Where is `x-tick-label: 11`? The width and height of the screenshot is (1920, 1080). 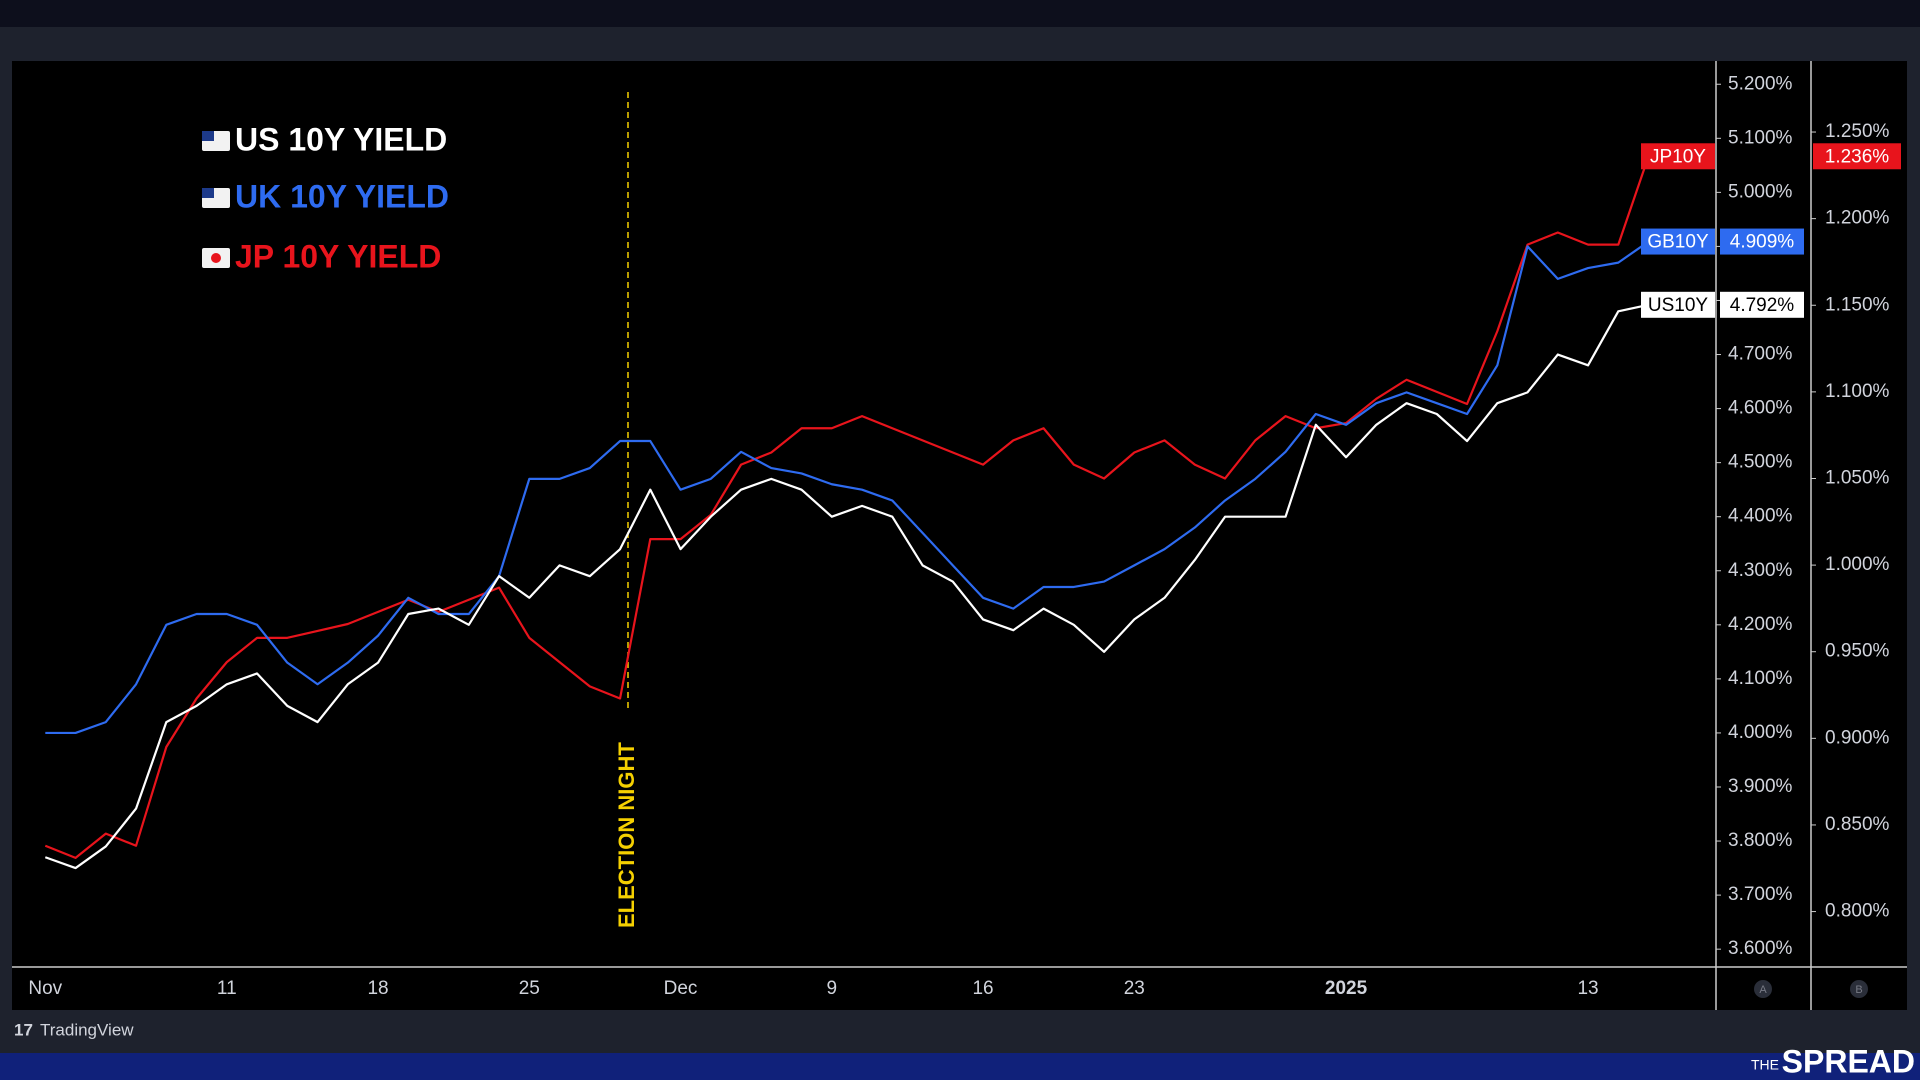
x-tick-label: 11 is located at coordinates (227, 988).